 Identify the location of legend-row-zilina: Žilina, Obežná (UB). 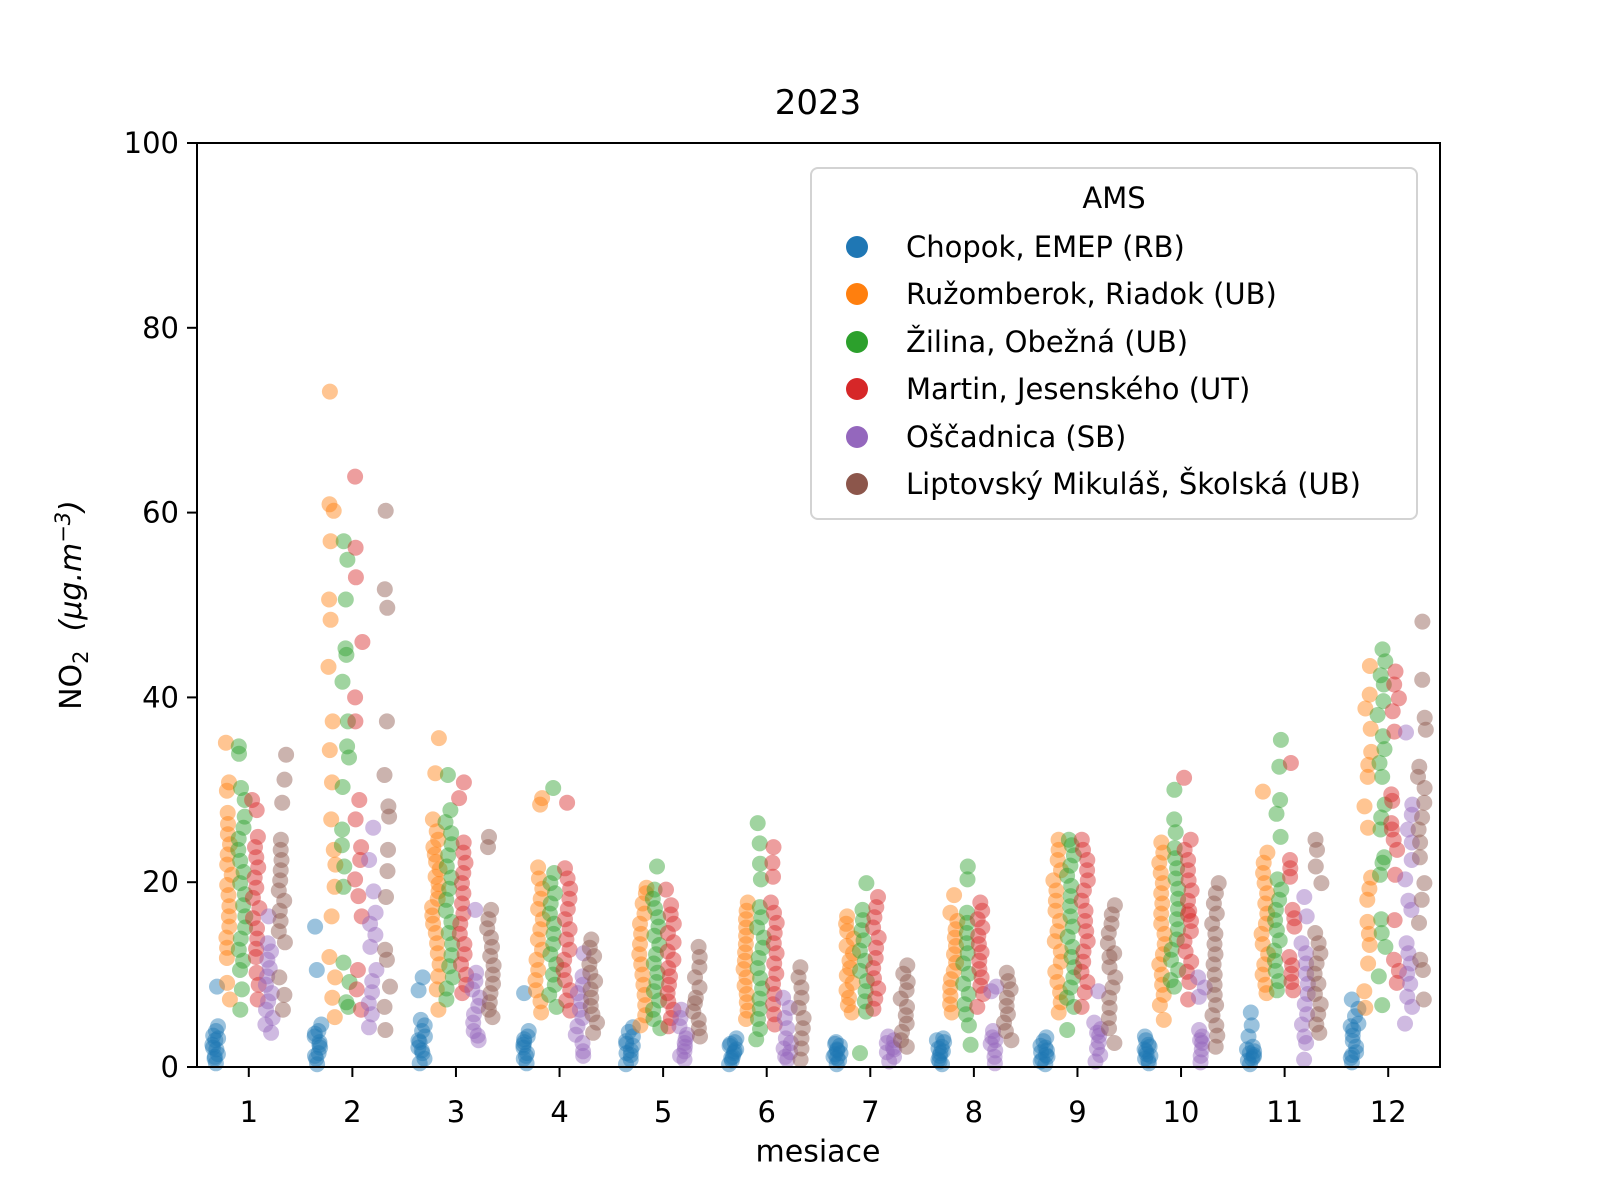
(1114, 342).